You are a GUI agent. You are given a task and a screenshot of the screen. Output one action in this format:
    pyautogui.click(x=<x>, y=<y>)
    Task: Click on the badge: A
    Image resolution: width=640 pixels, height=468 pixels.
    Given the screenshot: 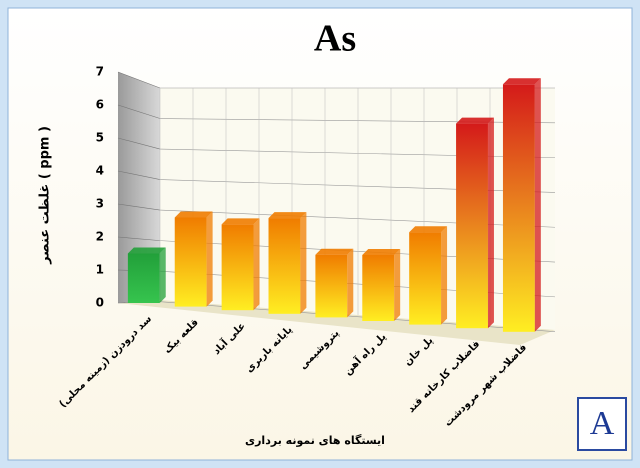 What is the action you would take?
    pyautogui.click(x=602, y=423)
    